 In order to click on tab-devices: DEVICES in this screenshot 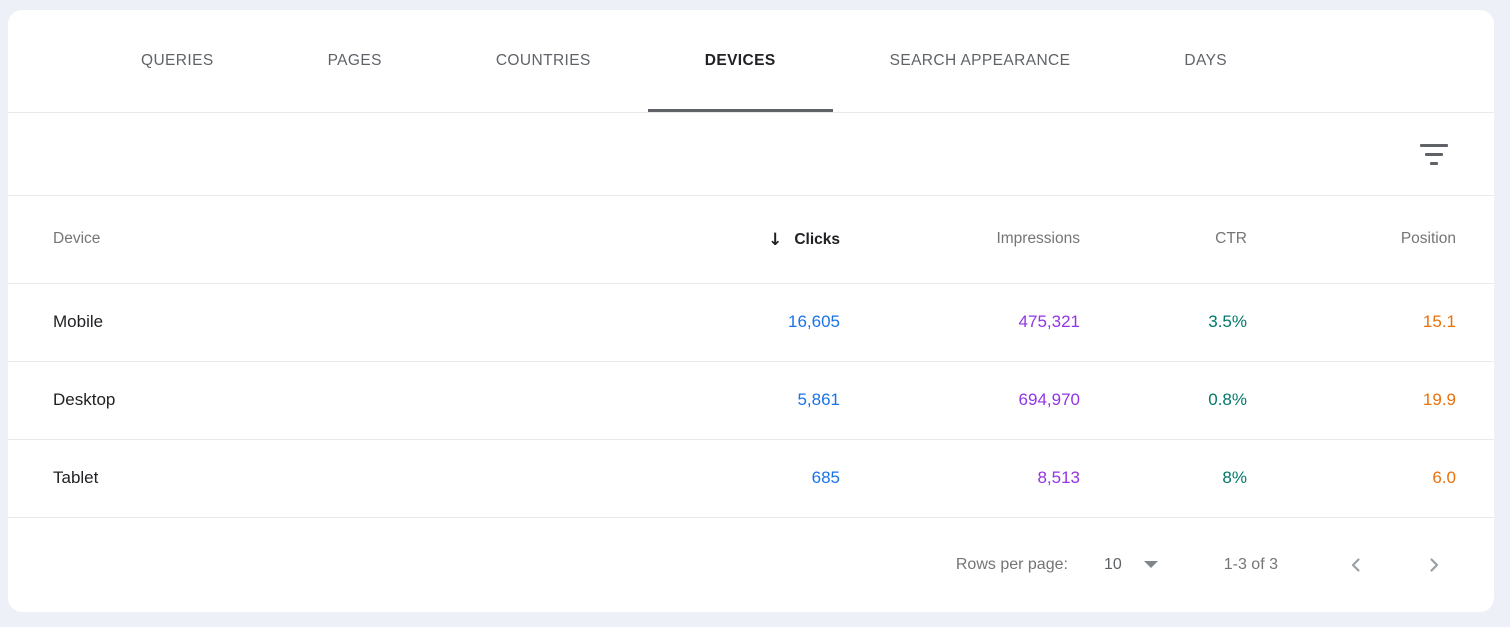, I will do `click(740, 61)`.